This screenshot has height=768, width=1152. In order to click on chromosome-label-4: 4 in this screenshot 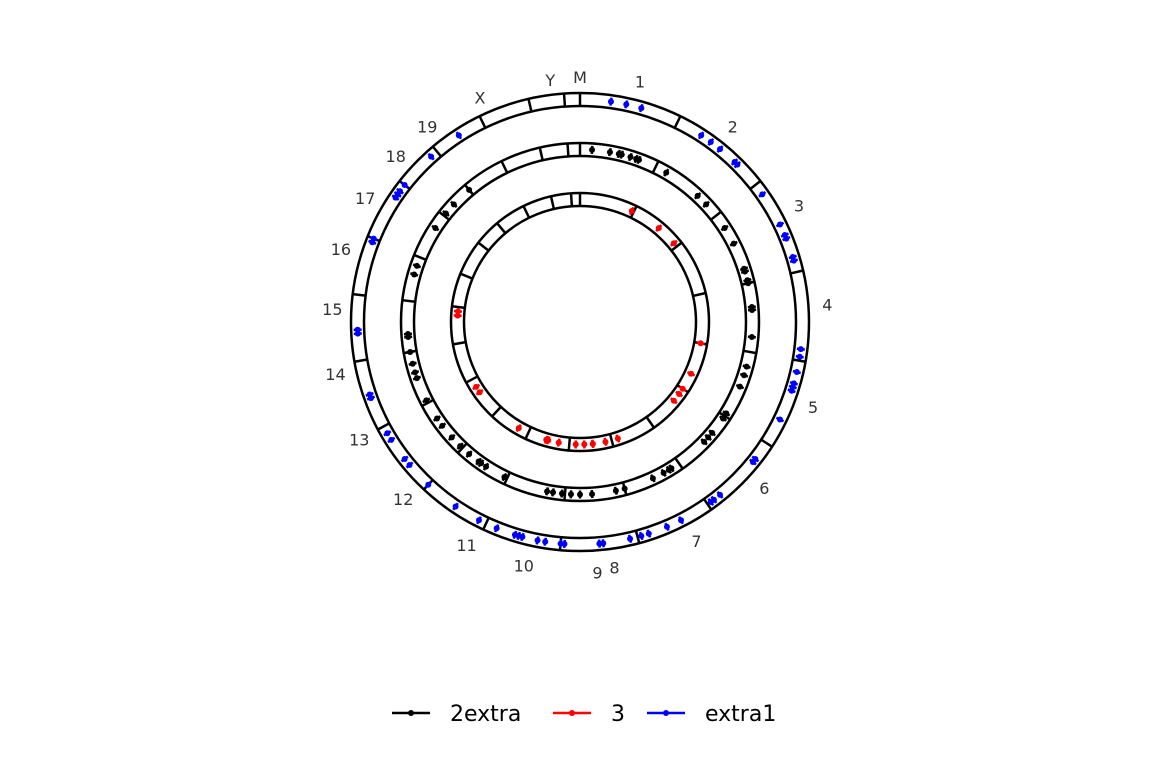, I will do `click(827, 305)`.